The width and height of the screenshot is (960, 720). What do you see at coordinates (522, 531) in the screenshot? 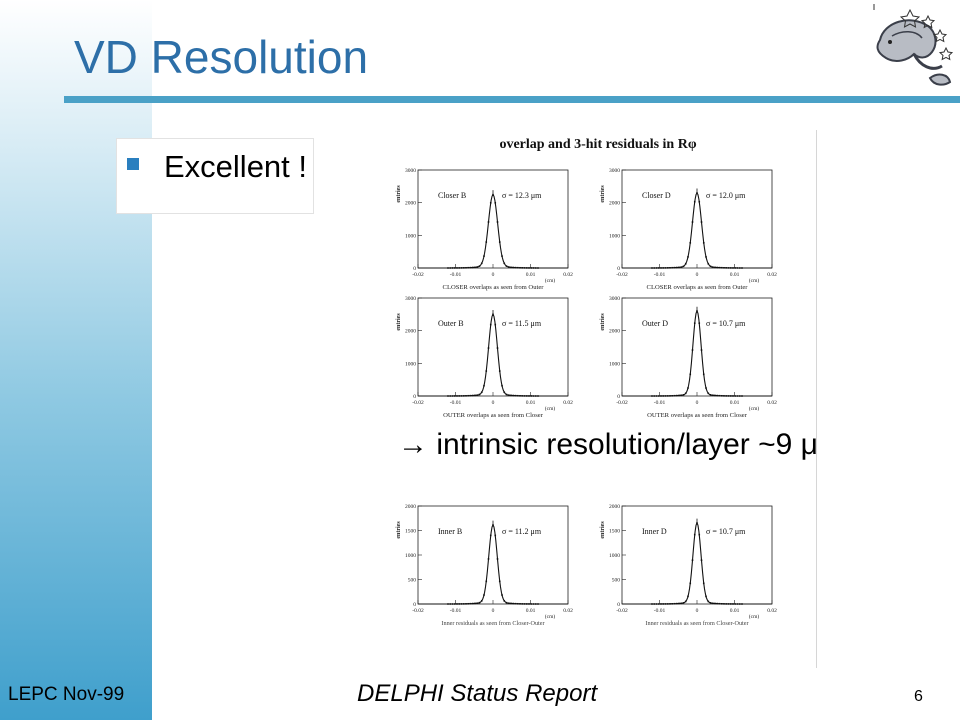
I see `sigma-label: σ = 11.2 μm` at bounding box center [522, 531].